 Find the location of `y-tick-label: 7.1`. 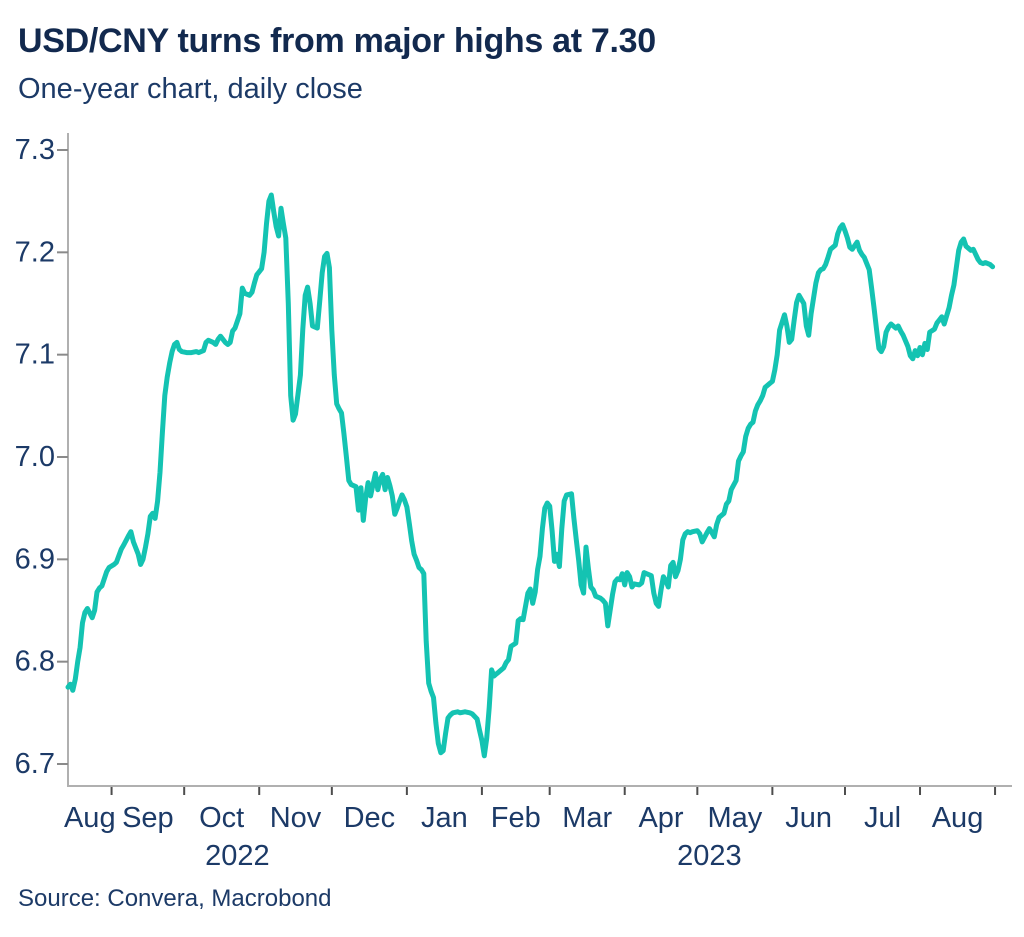

y-tick-label: 7.1 is located at coordinates (35, 355).